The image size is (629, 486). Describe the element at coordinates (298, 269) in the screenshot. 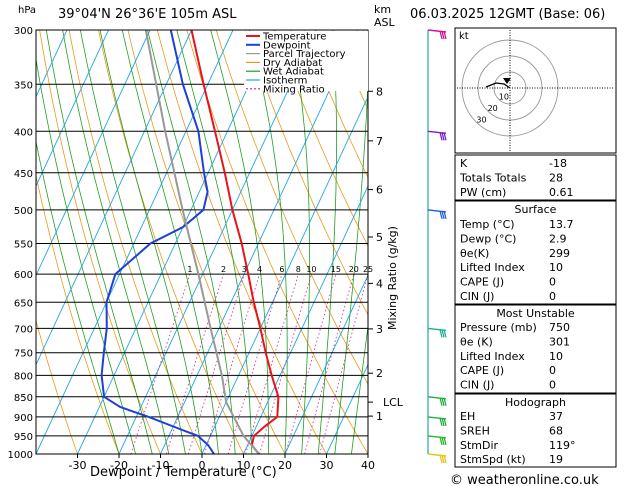

I see `mixing-ratio-label: 8` at that location.